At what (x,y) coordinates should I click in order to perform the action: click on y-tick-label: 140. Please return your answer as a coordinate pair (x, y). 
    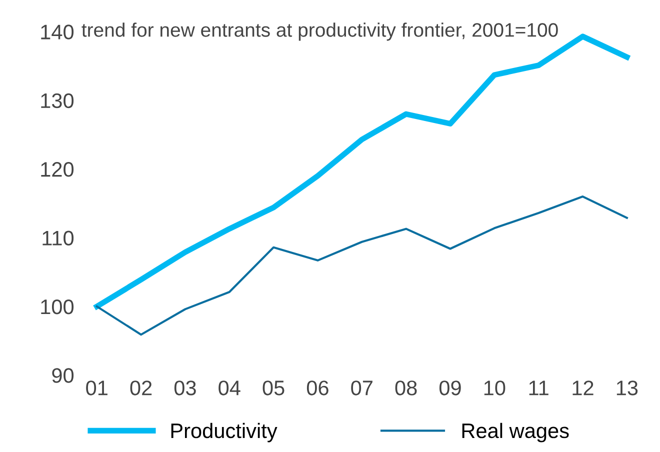
    Looking at the image, I should click on (57, 32).